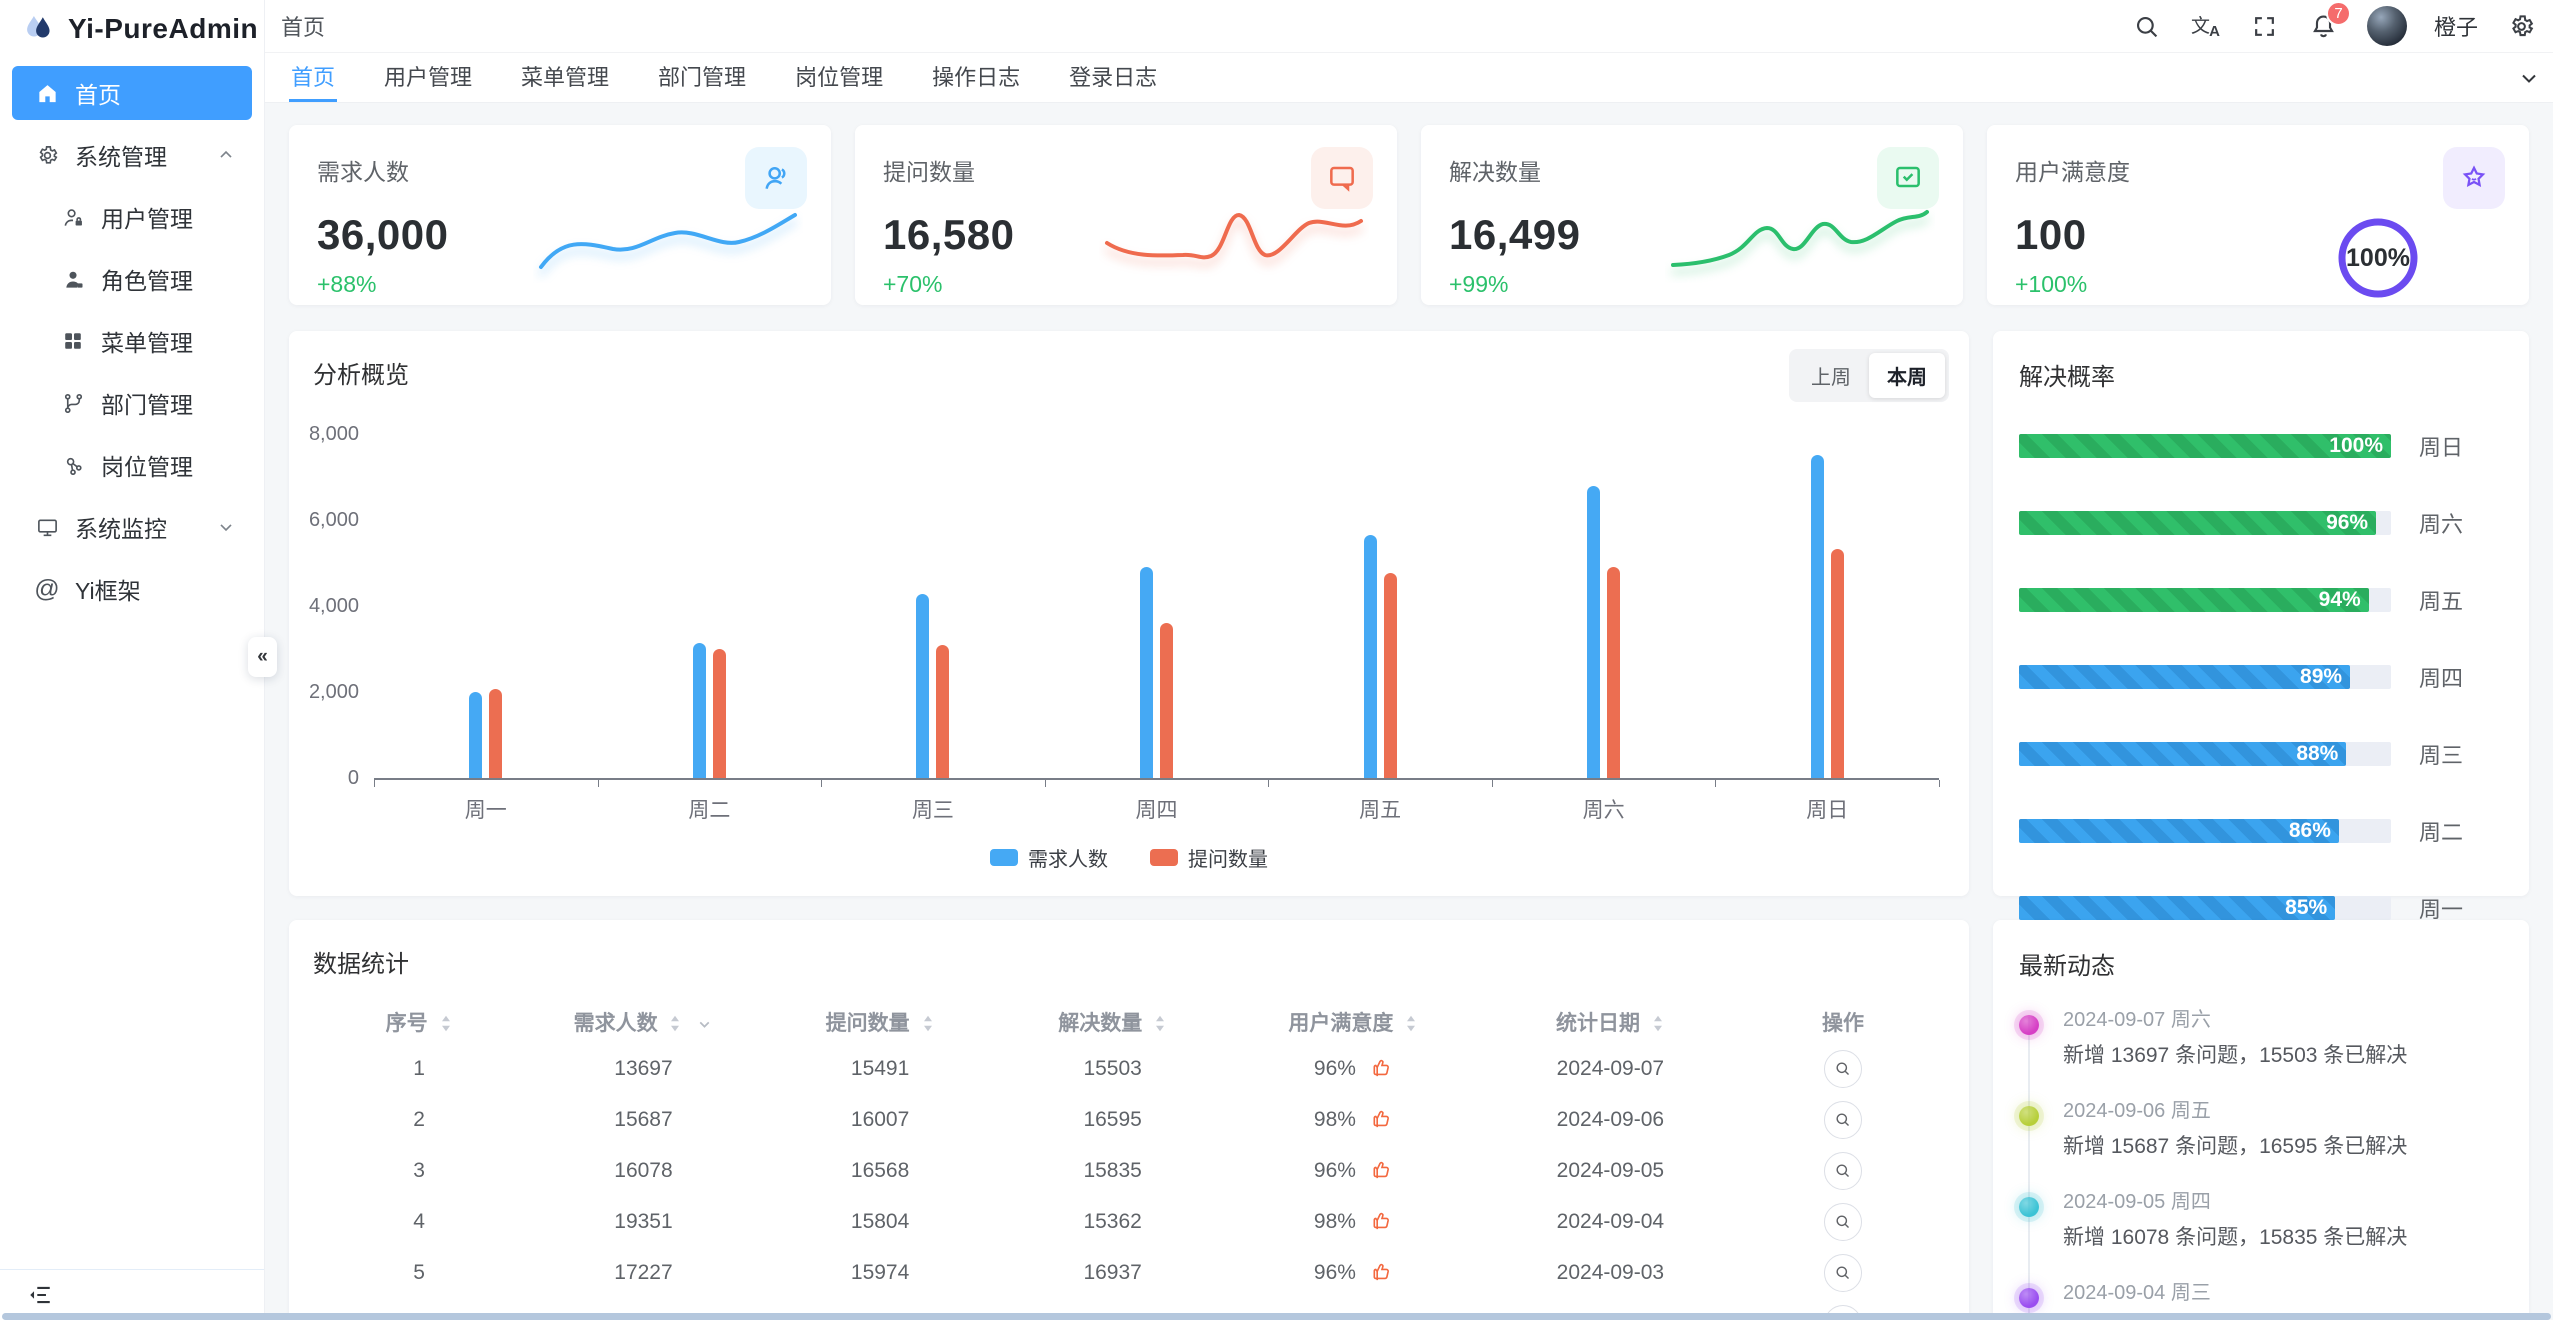  What do you see at coordinates (1907, 375) in the screenshot?
I see `toggle-this-week: 本周` at bounding box center [1907, 375].